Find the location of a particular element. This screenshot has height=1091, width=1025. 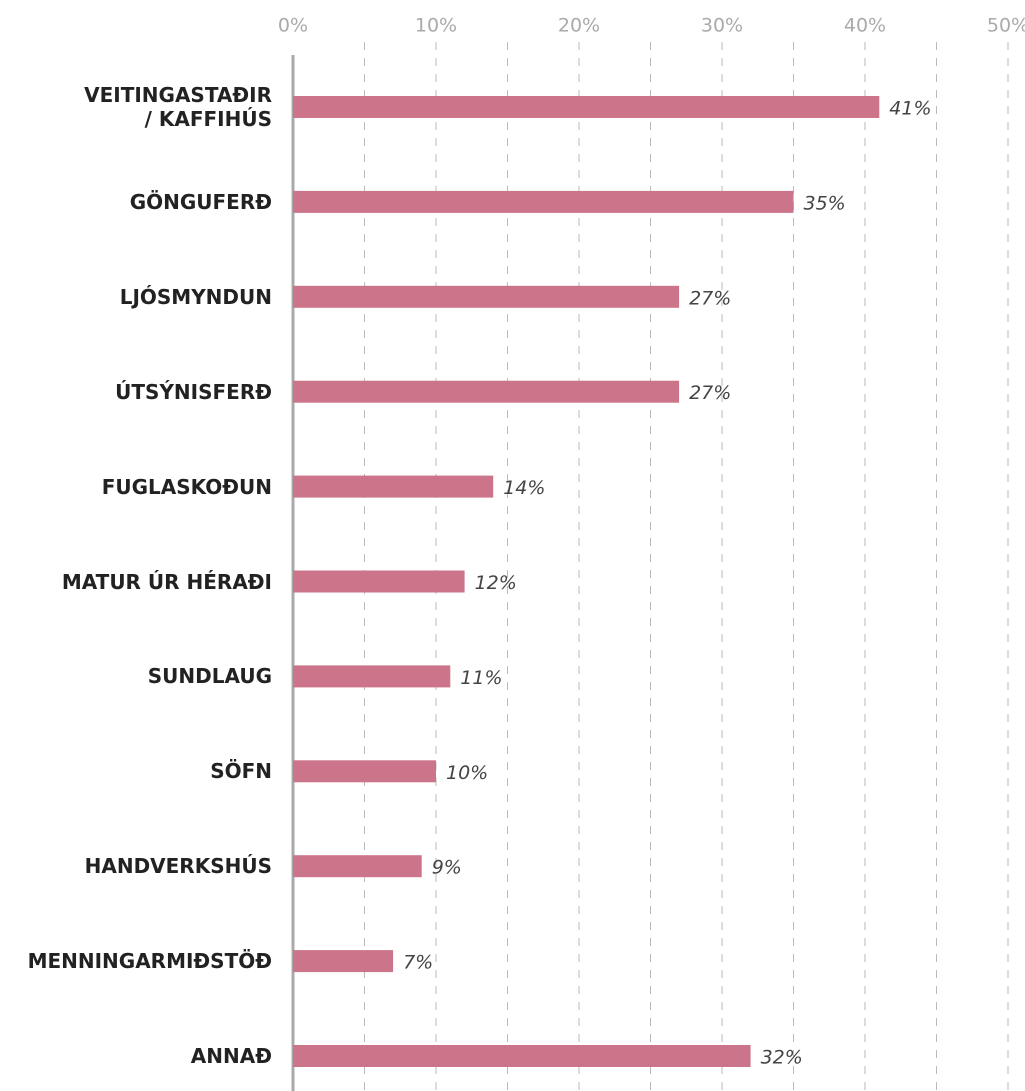

x-tick-label: 10% is located at coordinates (436, 26).